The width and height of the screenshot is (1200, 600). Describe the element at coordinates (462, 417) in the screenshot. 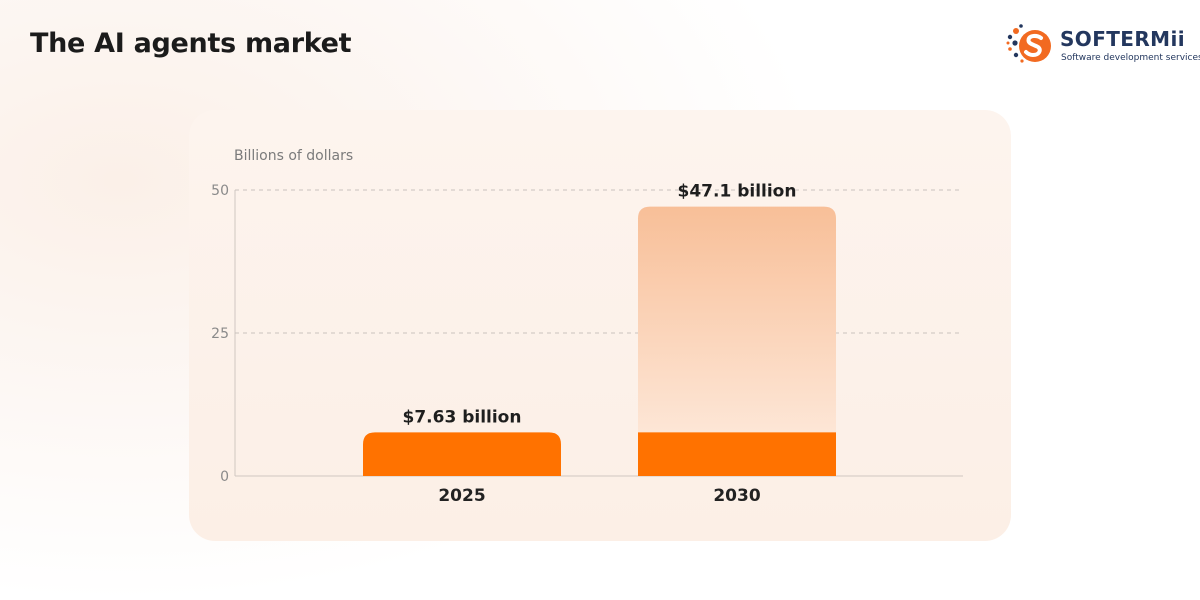

I see `value-label-2025: $7.63 billion` at that location.